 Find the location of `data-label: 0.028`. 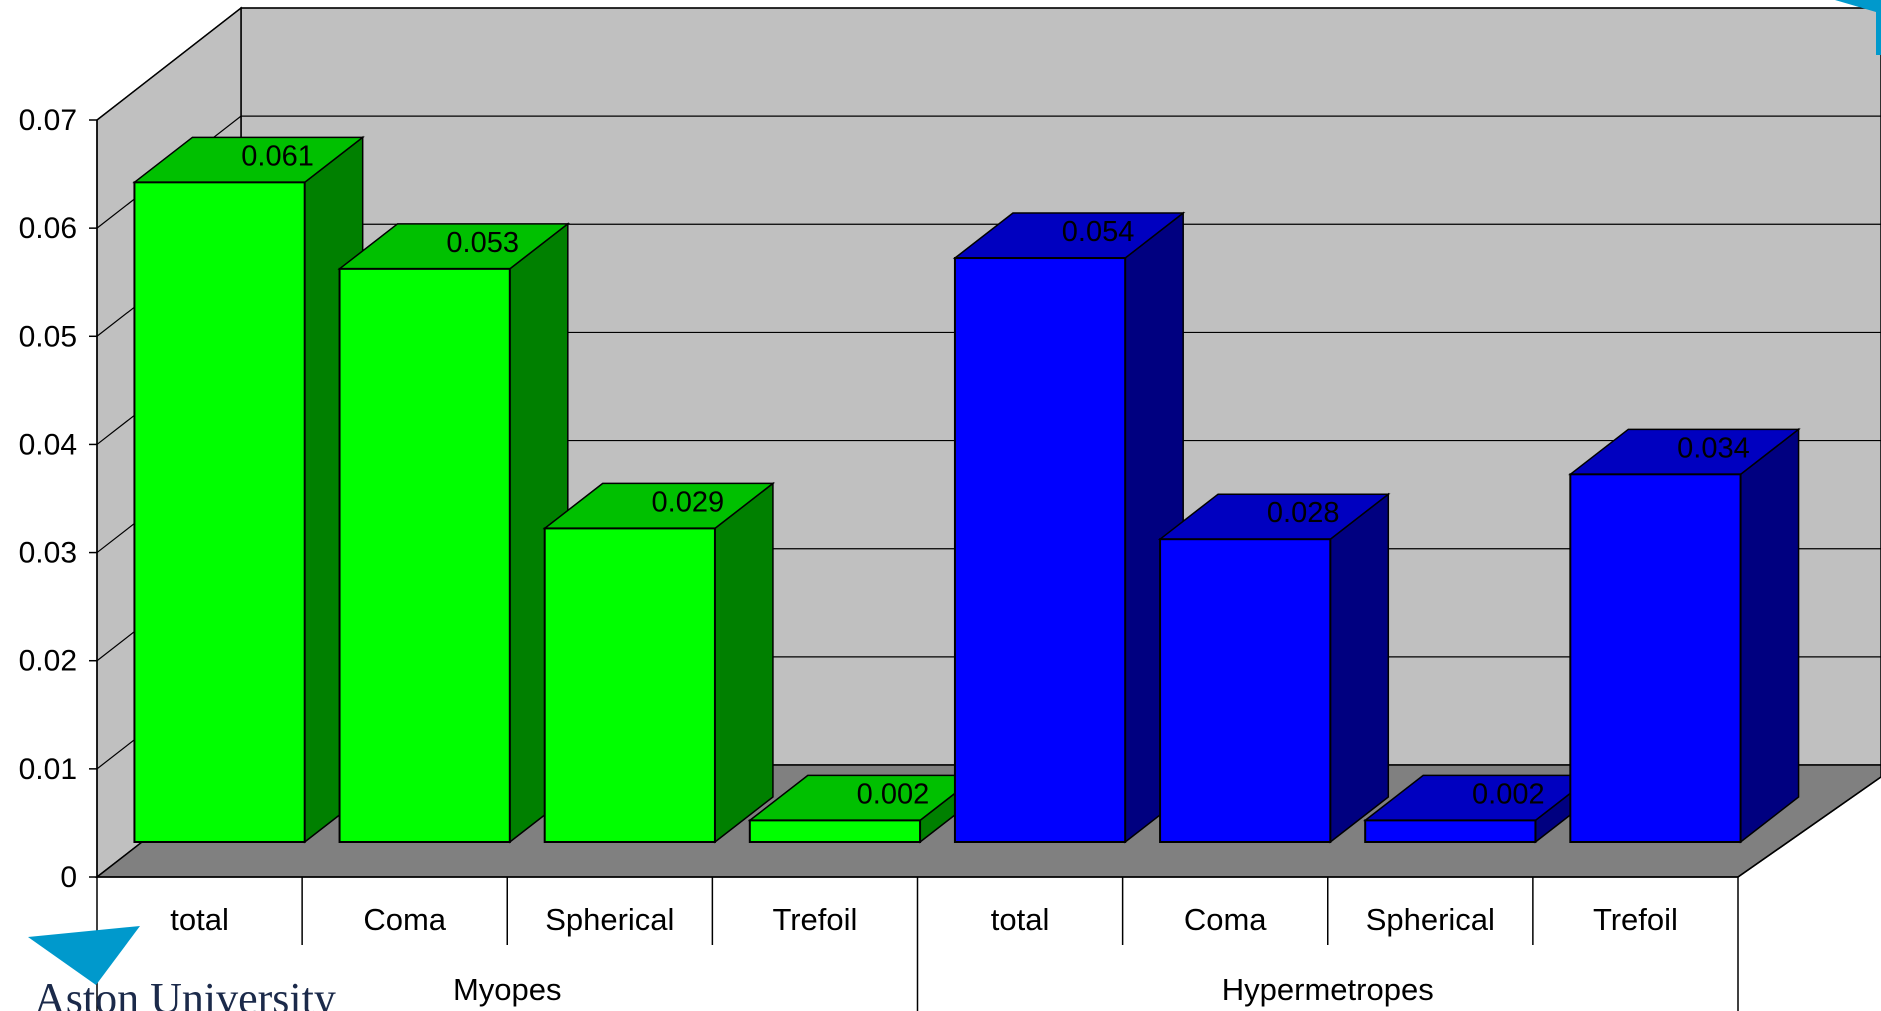

data-label: 0.028 is located at coordinates (1303, 513).